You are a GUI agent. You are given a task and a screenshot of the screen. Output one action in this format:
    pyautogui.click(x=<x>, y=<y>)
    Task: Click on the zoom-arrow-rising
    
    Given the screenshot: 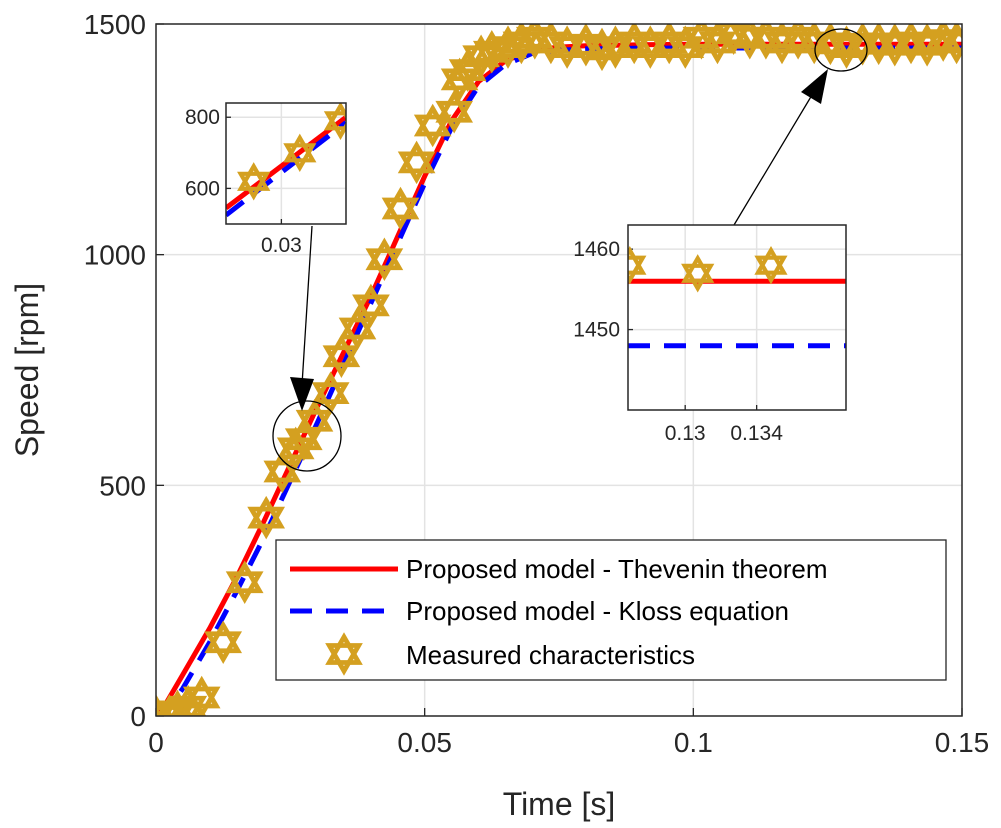 What is the action you would take?
    pyautogui.click(x=307, y=305)
    